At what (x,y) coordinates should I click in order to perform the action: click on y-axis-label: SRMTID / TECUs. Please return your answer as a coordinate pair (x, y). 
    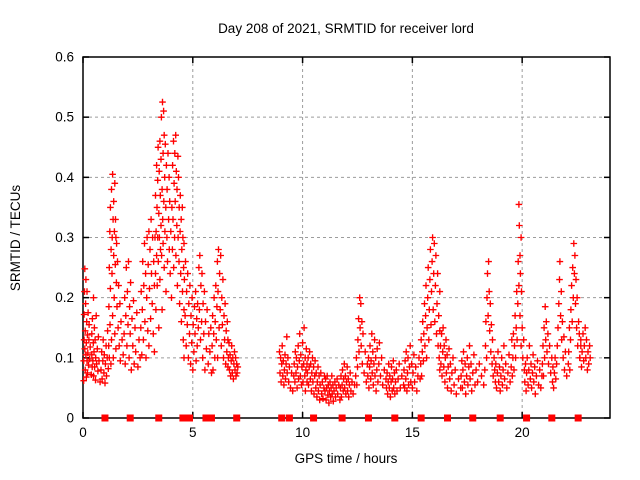
    Looking at the image, I should click on (15, 238).